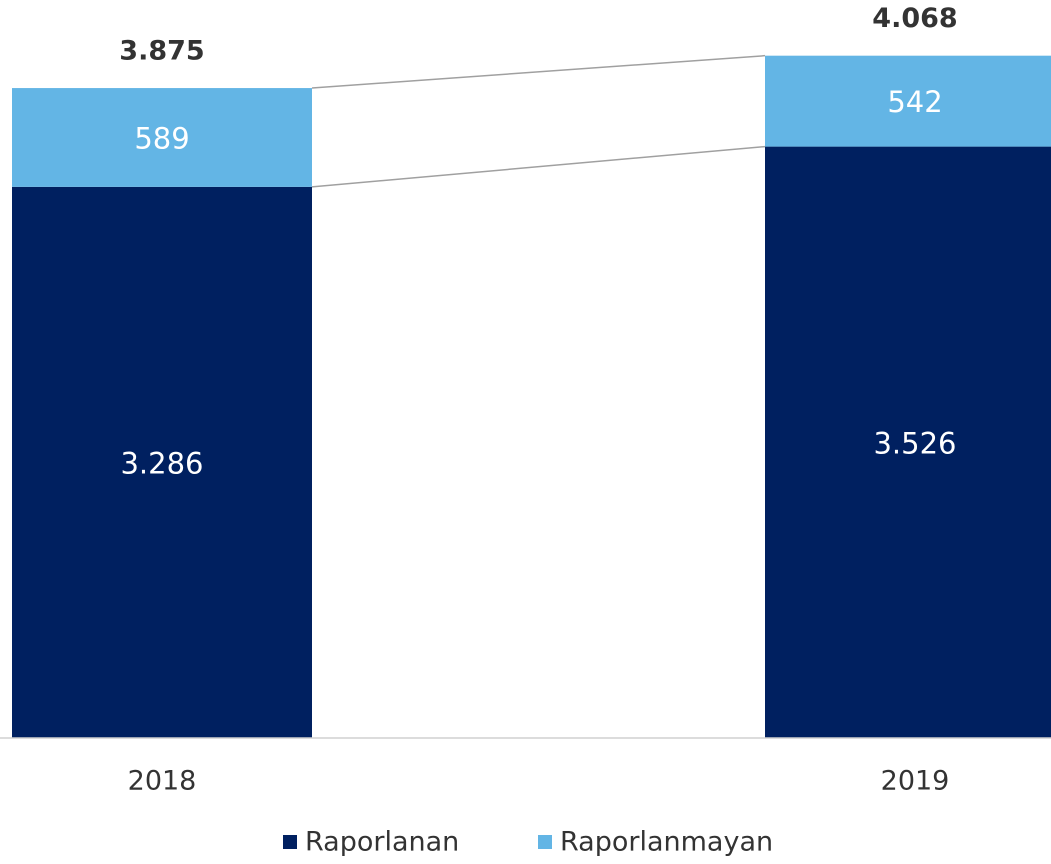  What do you see at coordinates (161, 51) in the screenshot?
I see `total-label: 3.875` at bounding box center [161, 51].